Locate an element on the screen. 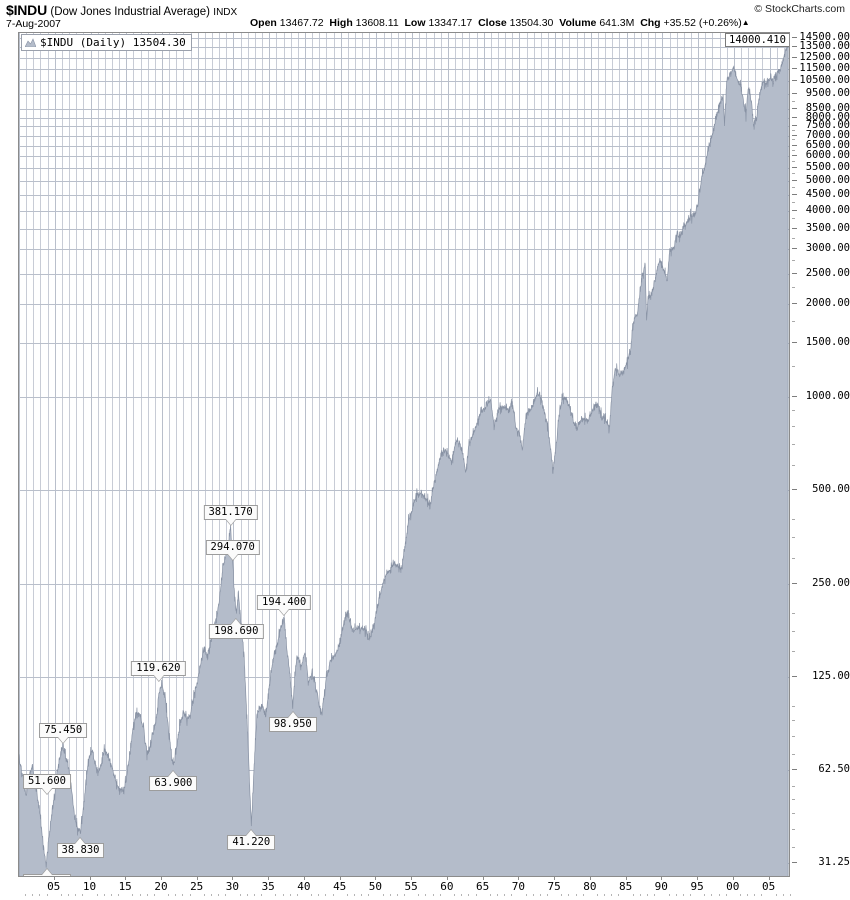 Image resolution: width=850 pixels, height=900 pixels. price-annotation-label: 294.070 is located at coordinates (232, 549).